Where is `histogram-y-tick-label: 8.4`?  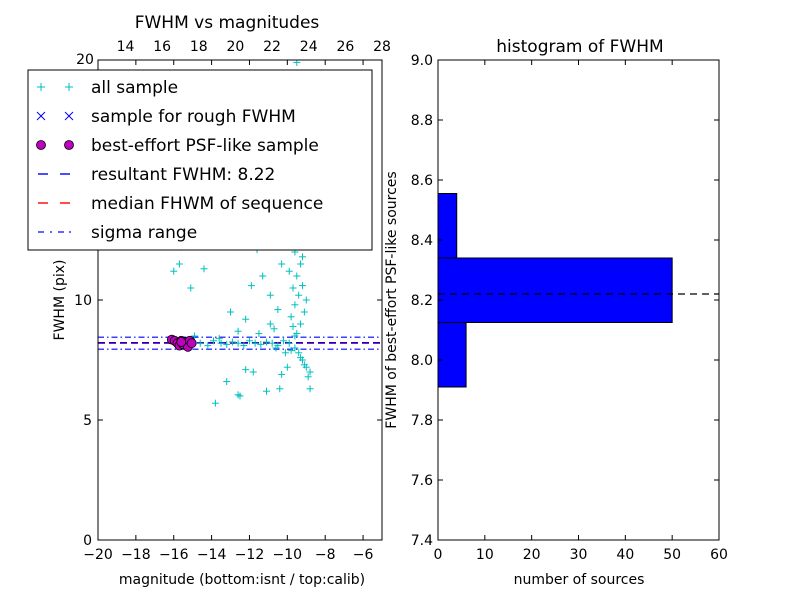
histogram-y-tick-label: 8.4 is located at coordinates (422, 241).